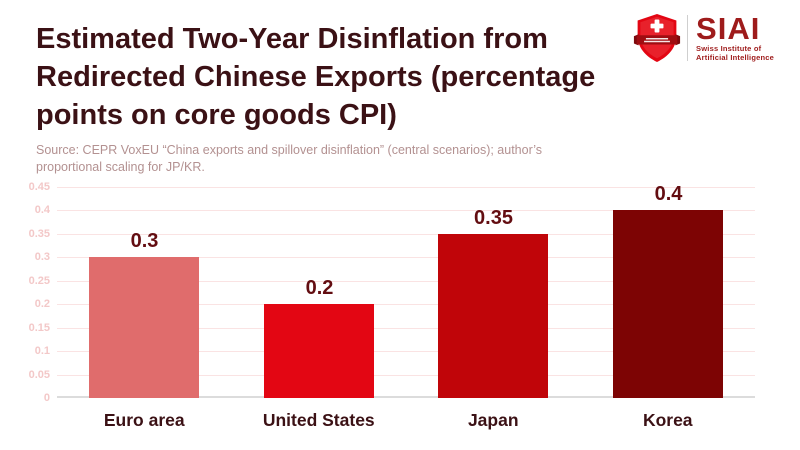 Image resolution: width=800 pixels, height=450 pixels. I want to click on category-label-united-states: United States, so click(318, 420).